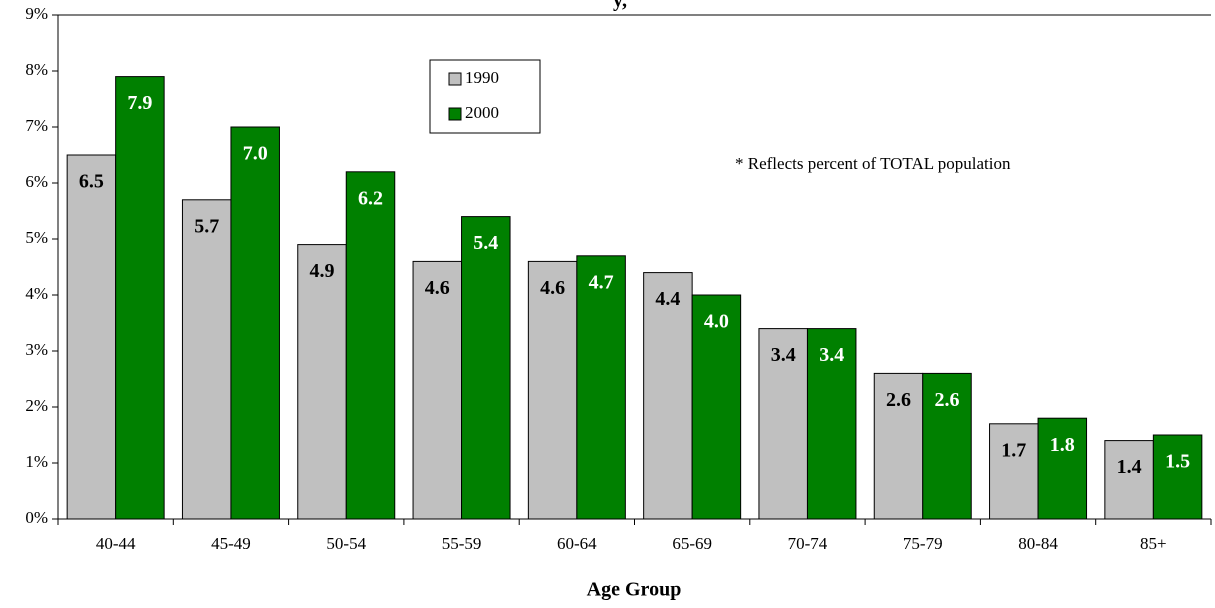 This screenshot has width=1215, height=608. What do you see at coordinates (485, 243) in the screenshot?
I see `data-label: 5.4` at bounding box center [485, 243].